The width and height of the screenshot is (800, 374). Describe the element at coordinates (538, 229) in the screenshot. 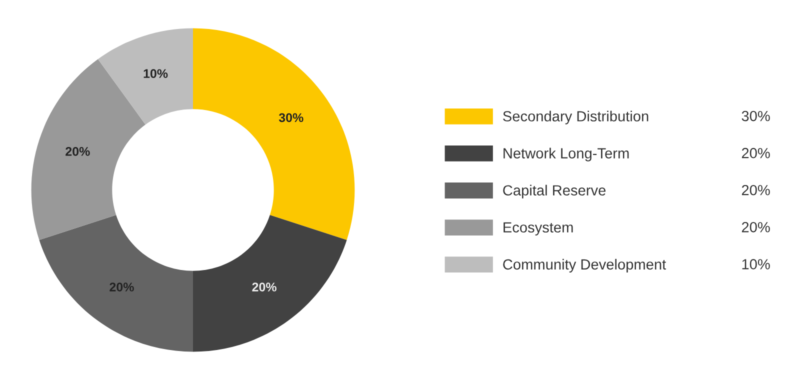

I see `legend-label: Ecosystem` at that location.